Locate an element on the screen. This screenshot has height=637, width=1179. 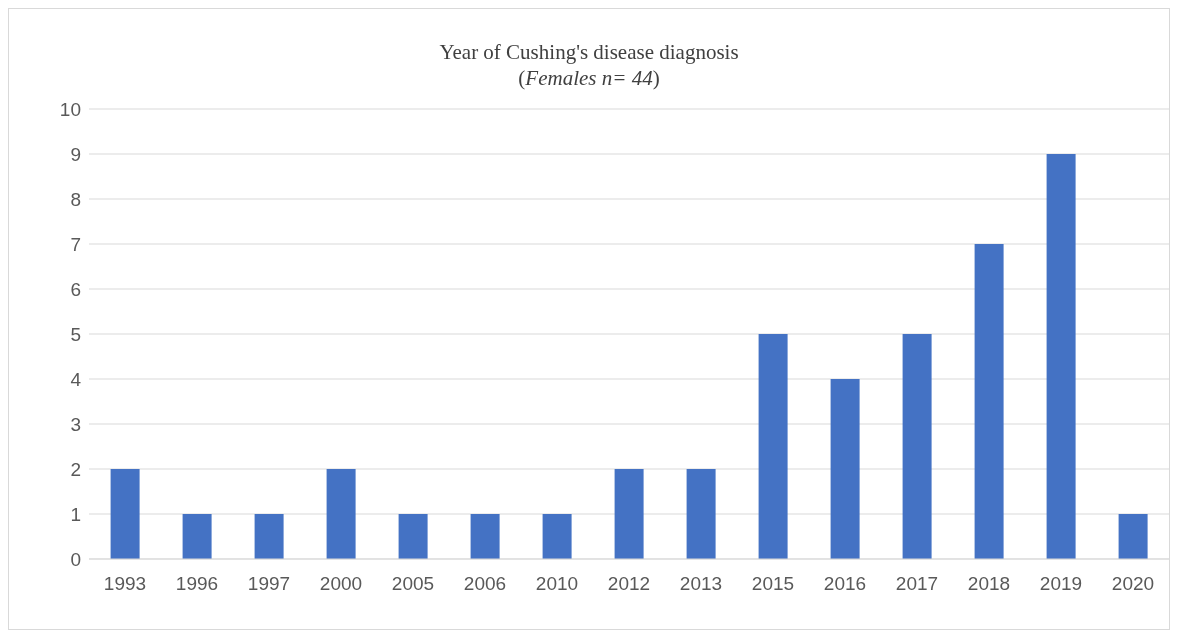
y-tick-label: 3 is located at coordinates (75, 424).